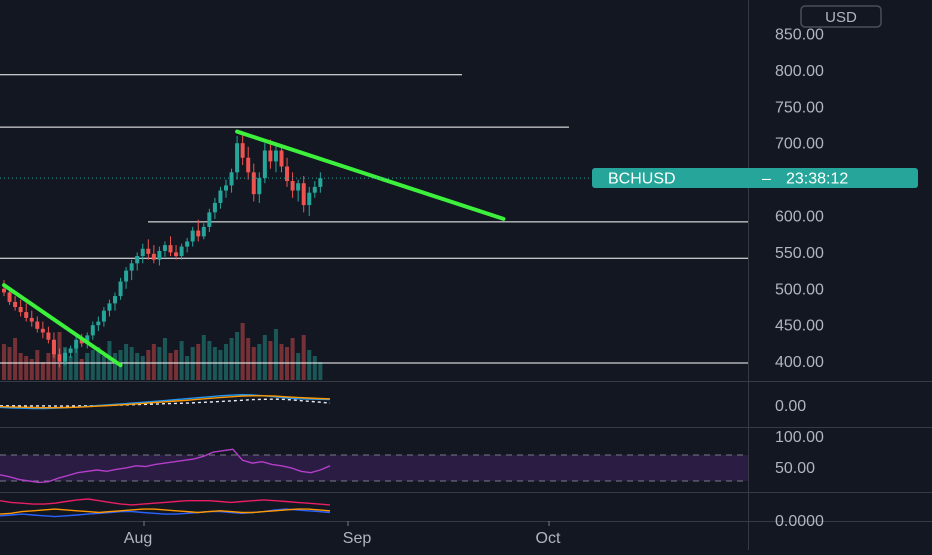  I want to click on time-axis-label: Sep, so click(357, 538).